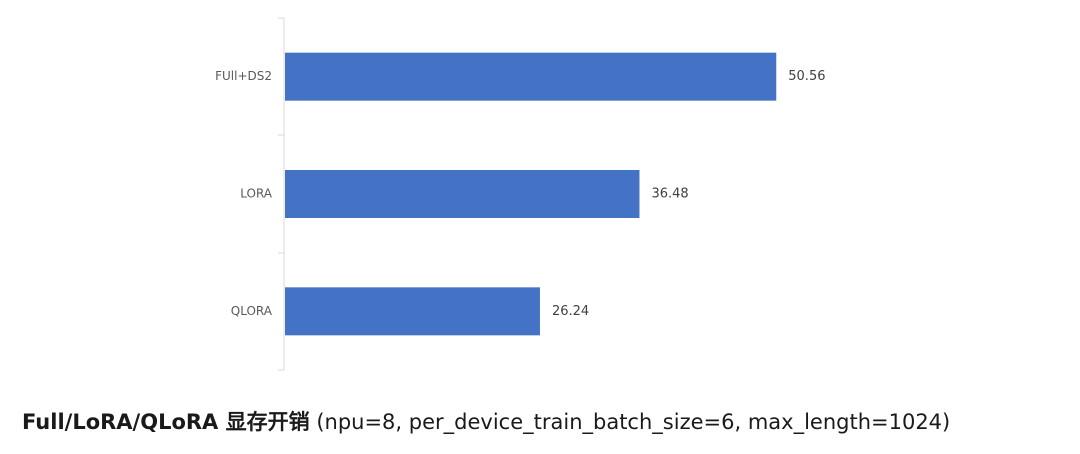  Describe the element at coordinates (252, 311) in the screenshot. I see `y-tick-label: QLORA` at that location.